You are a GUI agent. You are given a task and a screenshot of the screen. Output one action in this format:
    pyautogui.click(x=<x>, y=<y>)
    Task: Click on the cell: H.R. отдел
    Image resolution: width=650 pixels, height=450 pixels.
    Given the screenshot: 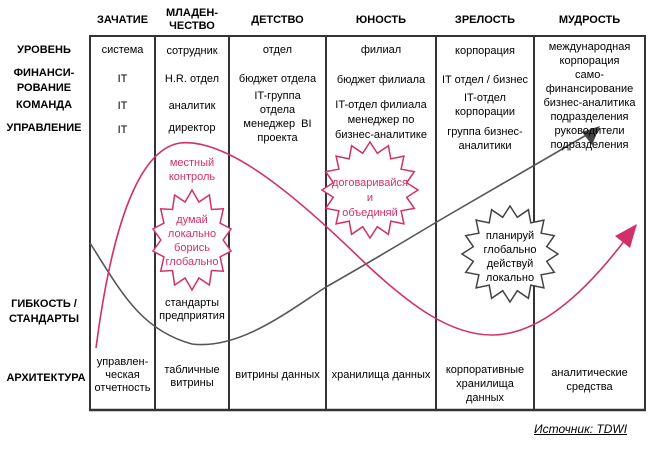 What is the action you would take?
    pyautogui.click(x=192, y=79)
    